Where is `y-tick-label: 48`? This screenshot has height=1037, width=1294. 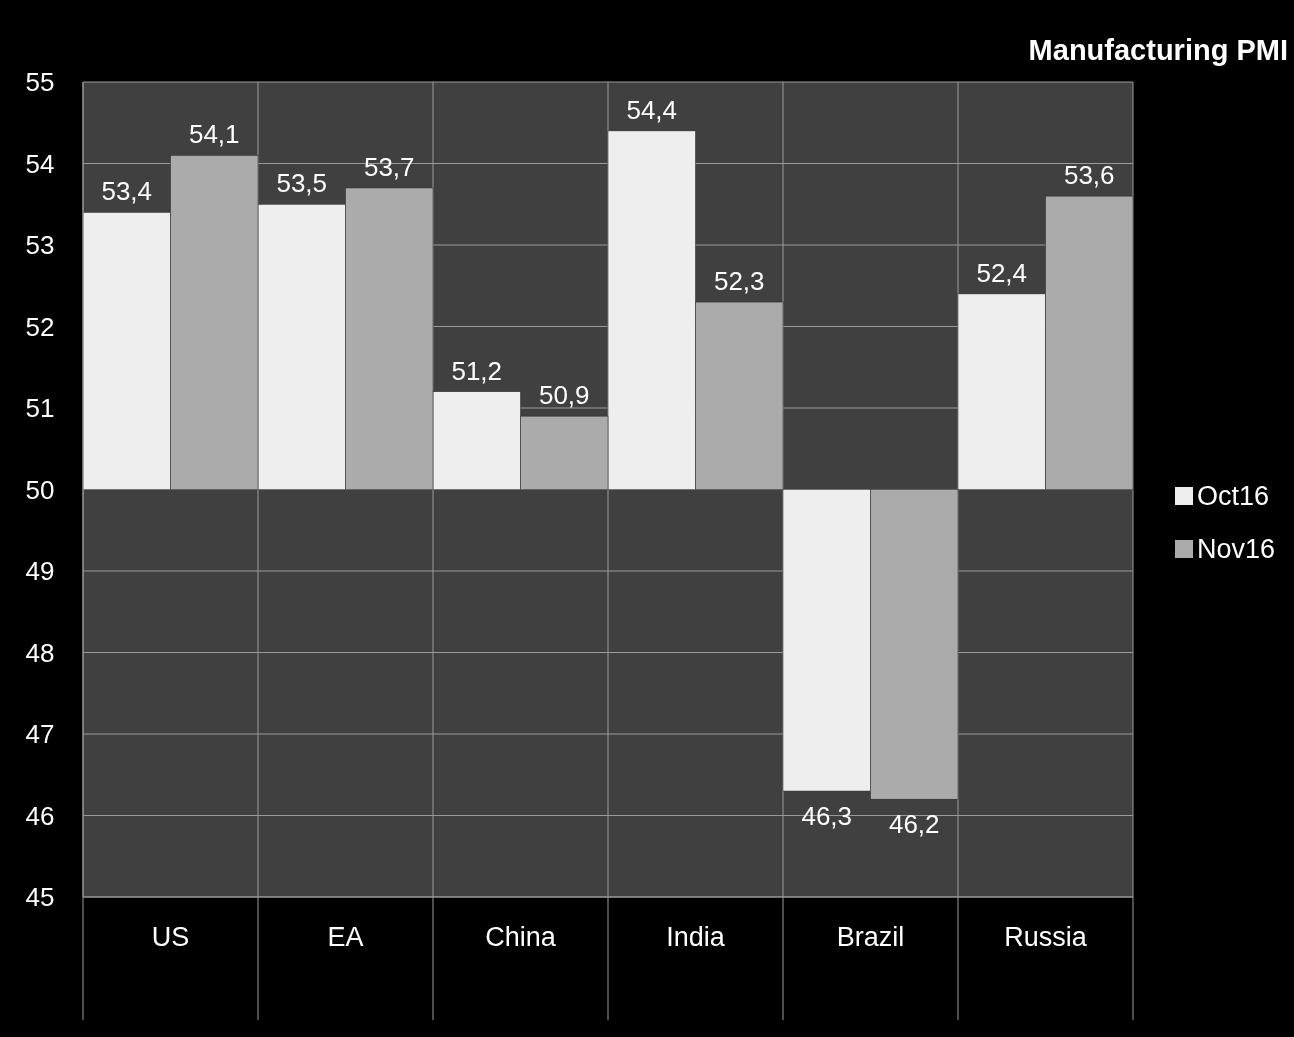 y-tick-label: 48 is located at coordinates (40, 652).